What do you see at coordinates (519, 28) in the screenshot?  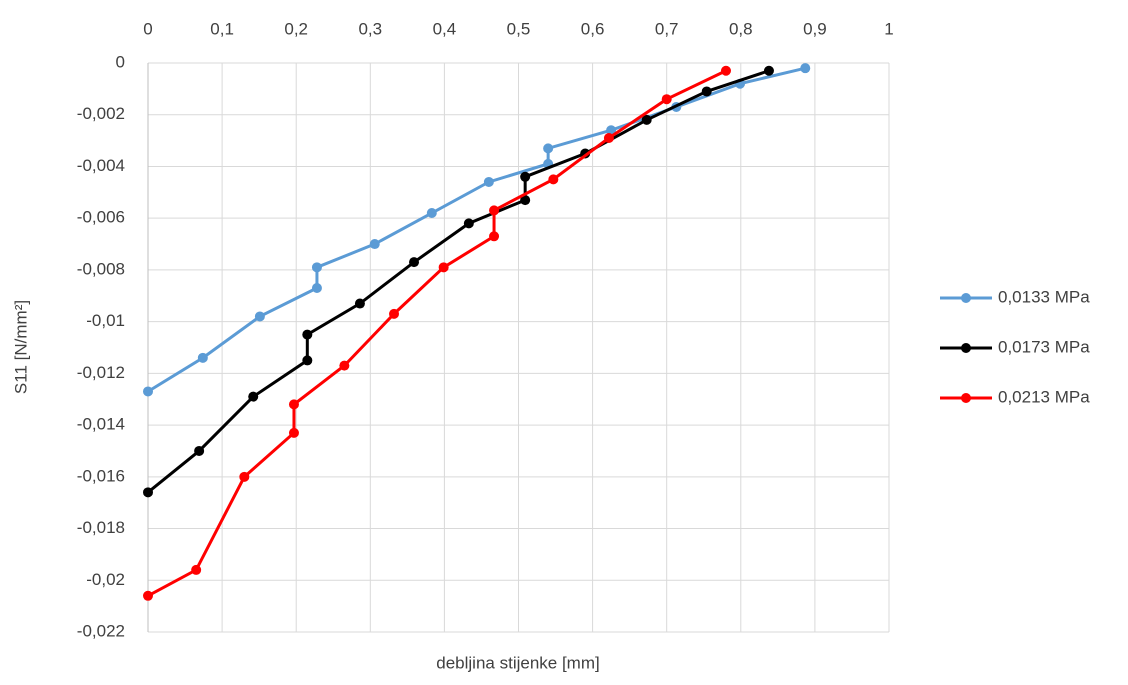 I see `x-tick-label: 0,5` at bounding box center [519, 28].